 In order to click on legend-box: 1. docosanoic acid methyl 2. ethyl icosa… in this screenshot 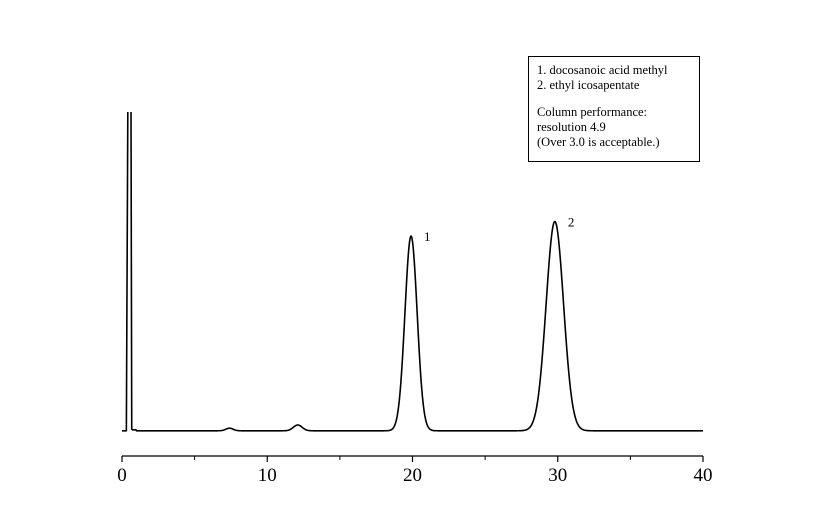, I will do `click(614, 109)`.